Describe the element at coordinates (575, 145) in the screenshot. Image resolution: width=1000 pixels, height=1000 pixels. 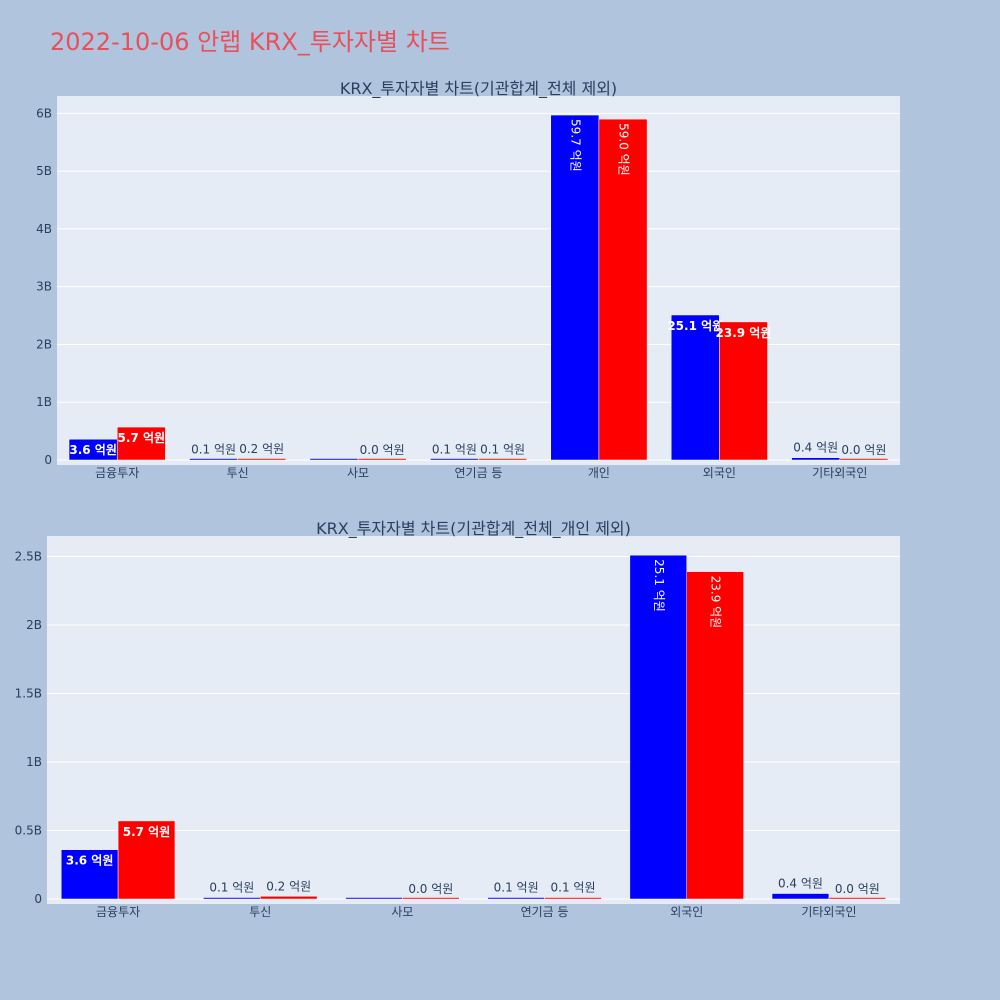
I see `bar-label: 59.7 억원` at that location.